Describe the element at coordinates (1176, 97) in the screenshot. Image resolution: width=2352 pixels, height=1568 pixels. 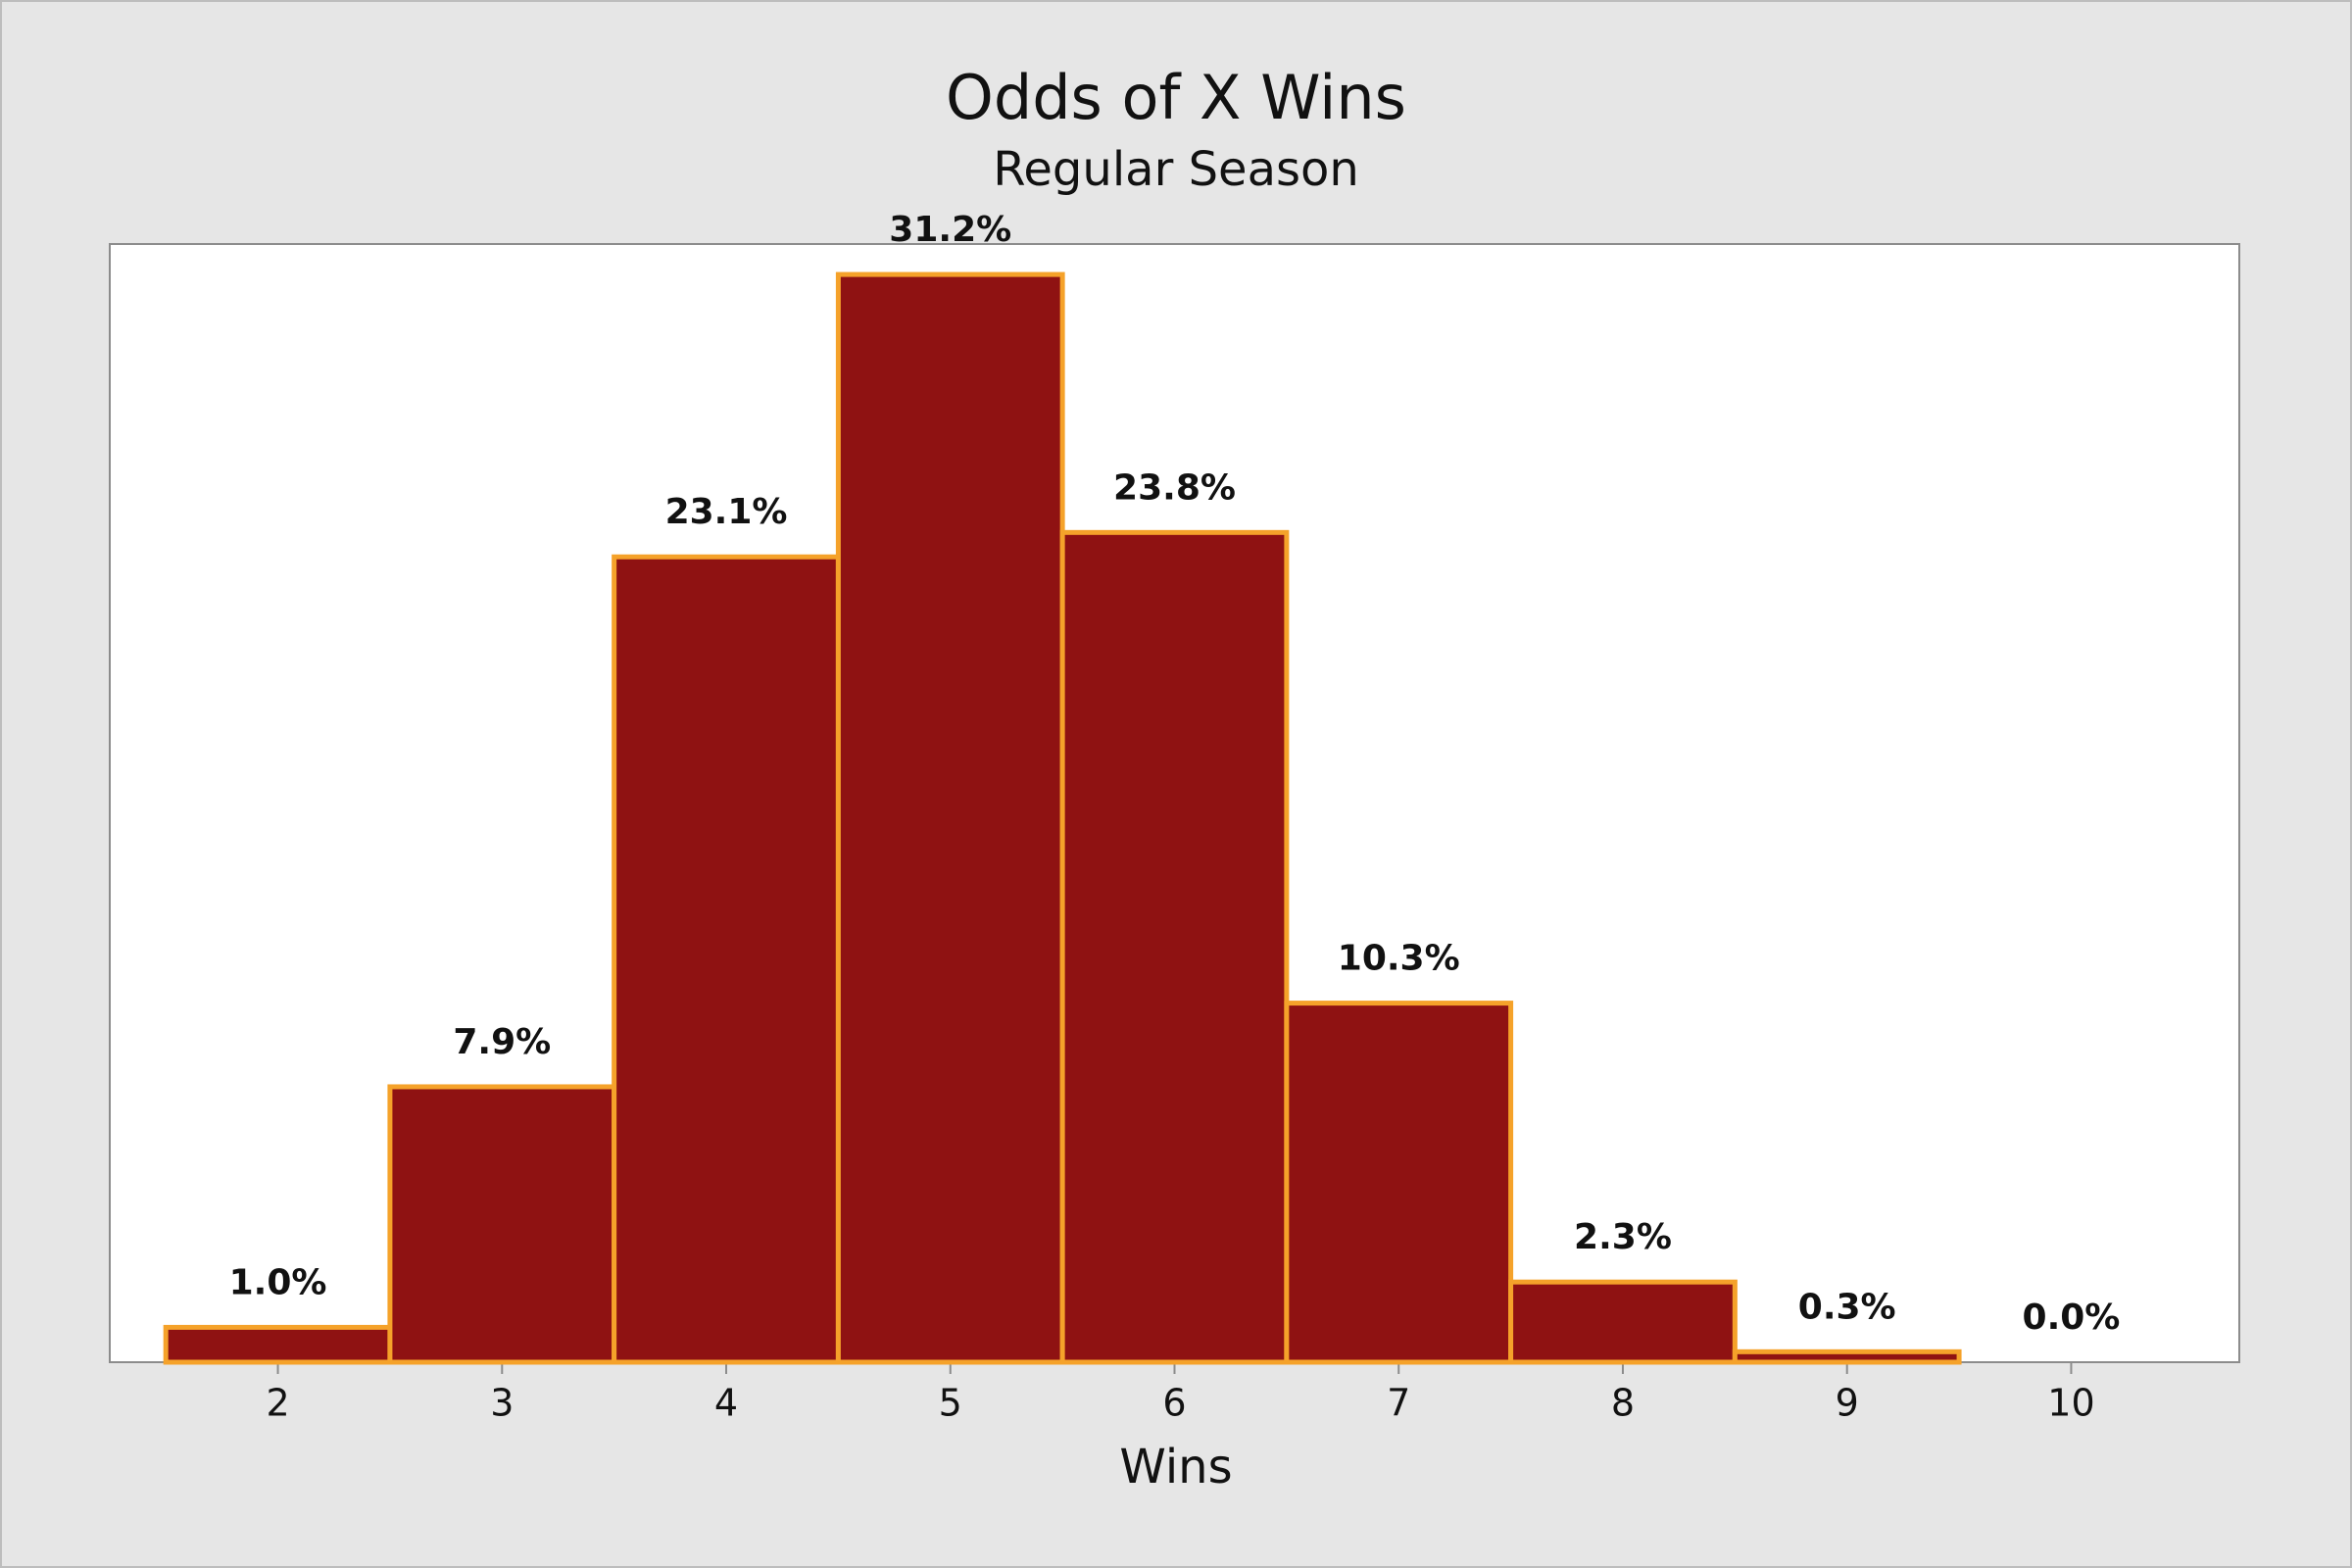
I see `chart-title: Odds of X Wins` at that location.